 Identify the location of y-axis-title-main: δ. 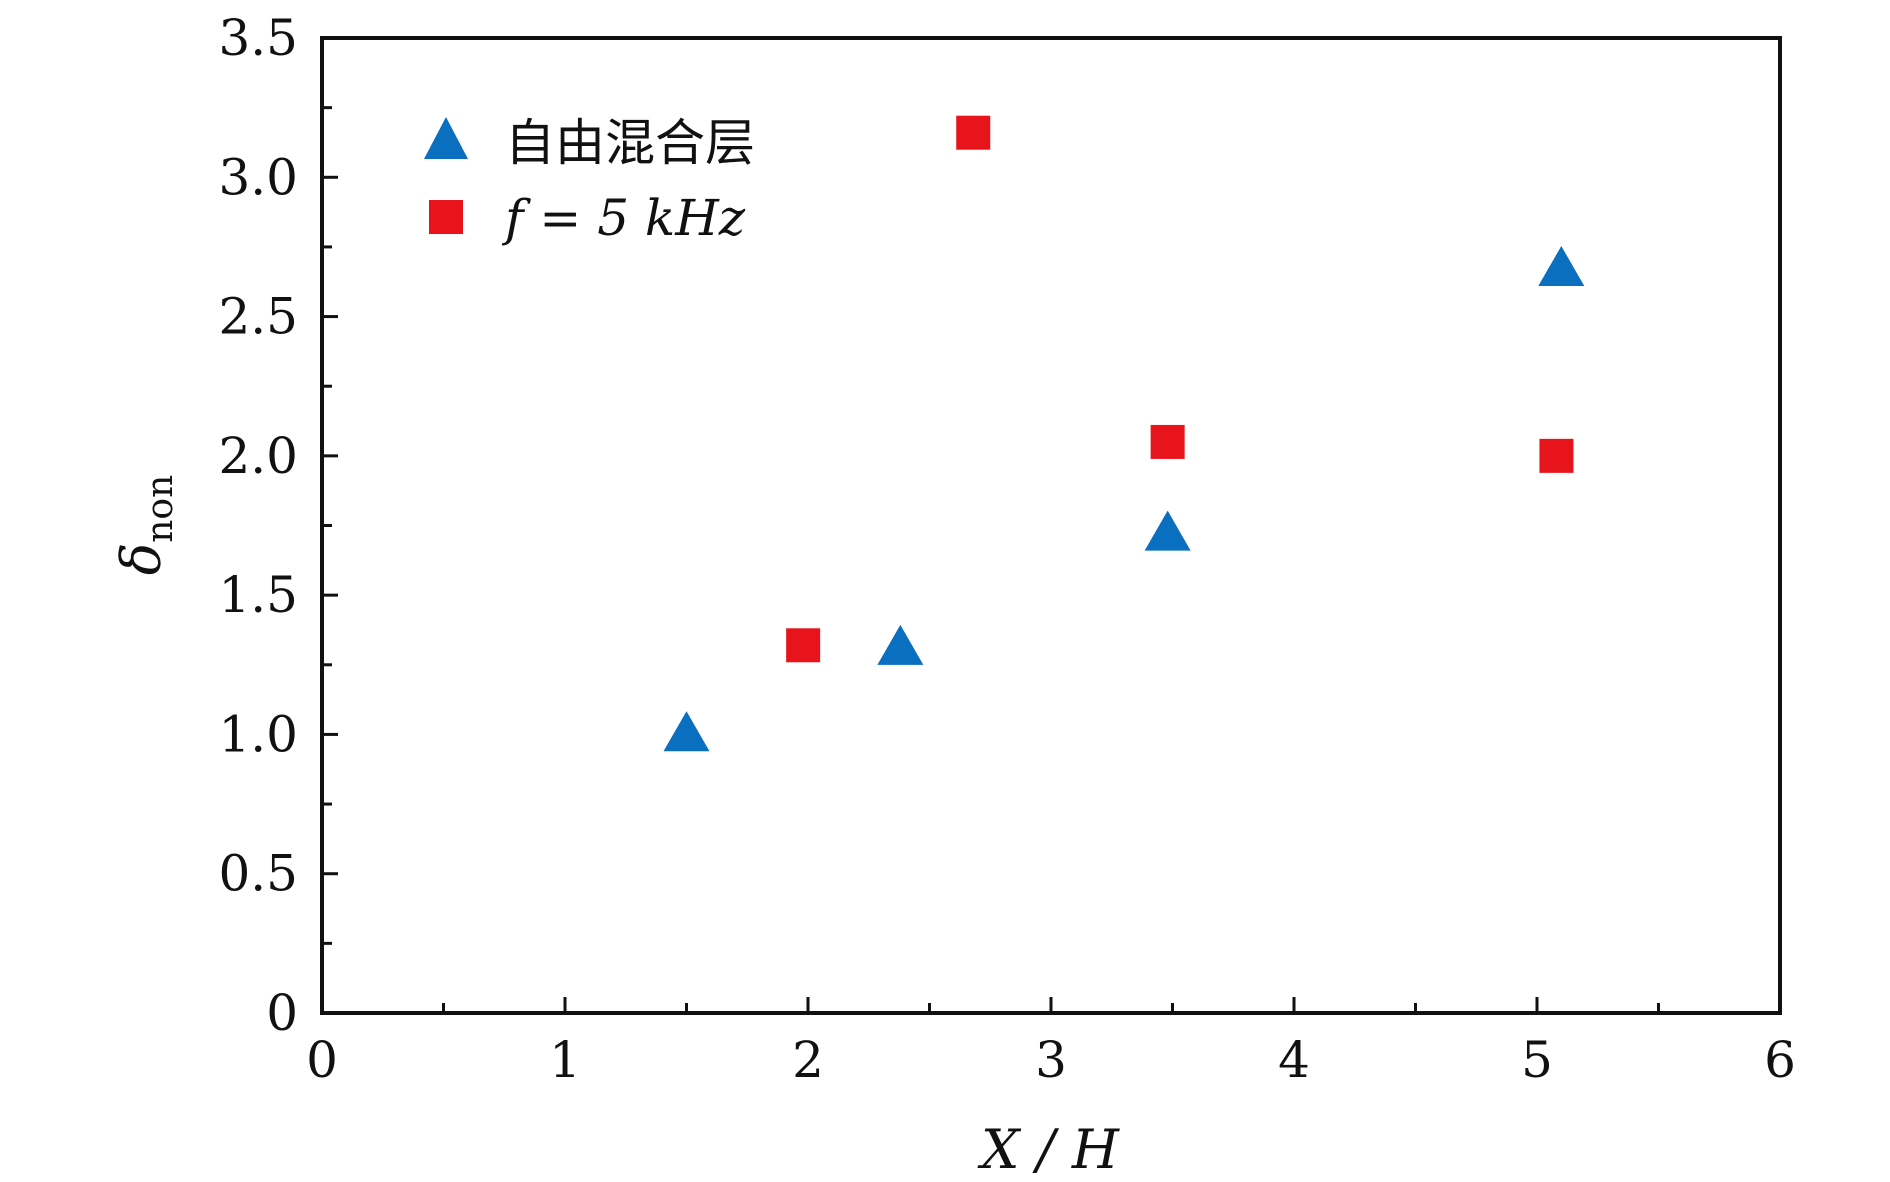
(141, 559).